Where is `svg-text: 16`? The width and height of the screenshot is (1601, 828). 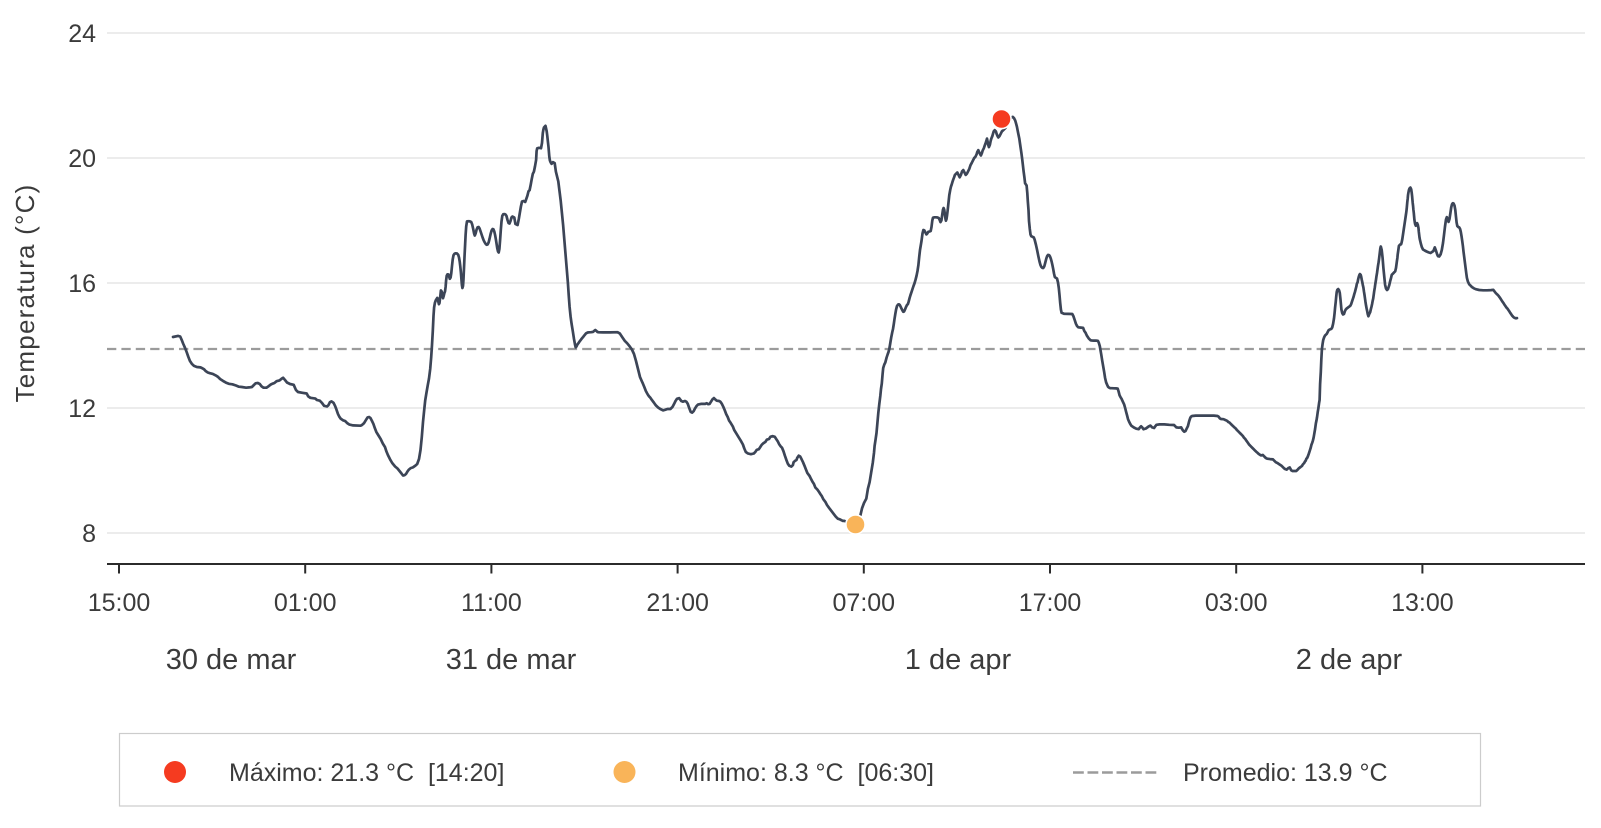 svg-text: 16 is located at coordinates (82, 284).